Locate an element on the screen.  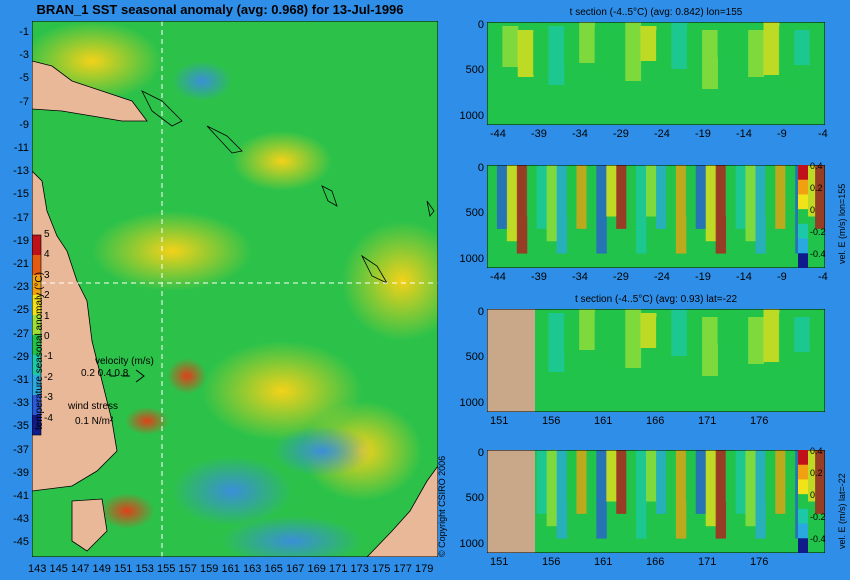
colorbar-tick-label: -3 is located at coordinates (48, 398).